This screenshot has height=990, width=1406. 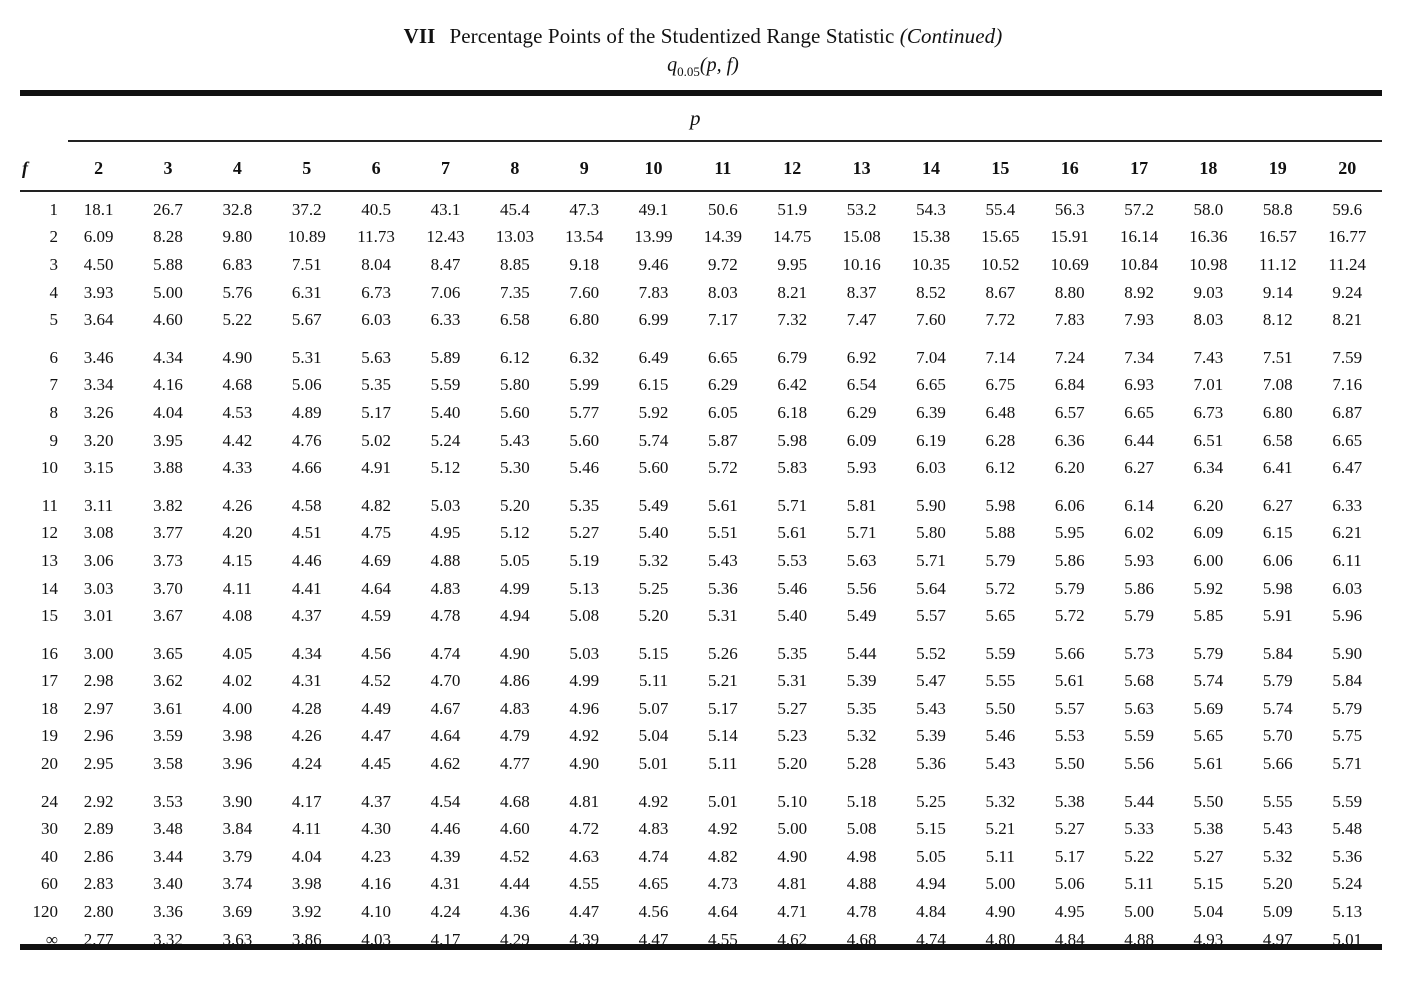 I want to click on f-value-cell: 120, so click(x=45, y=912).